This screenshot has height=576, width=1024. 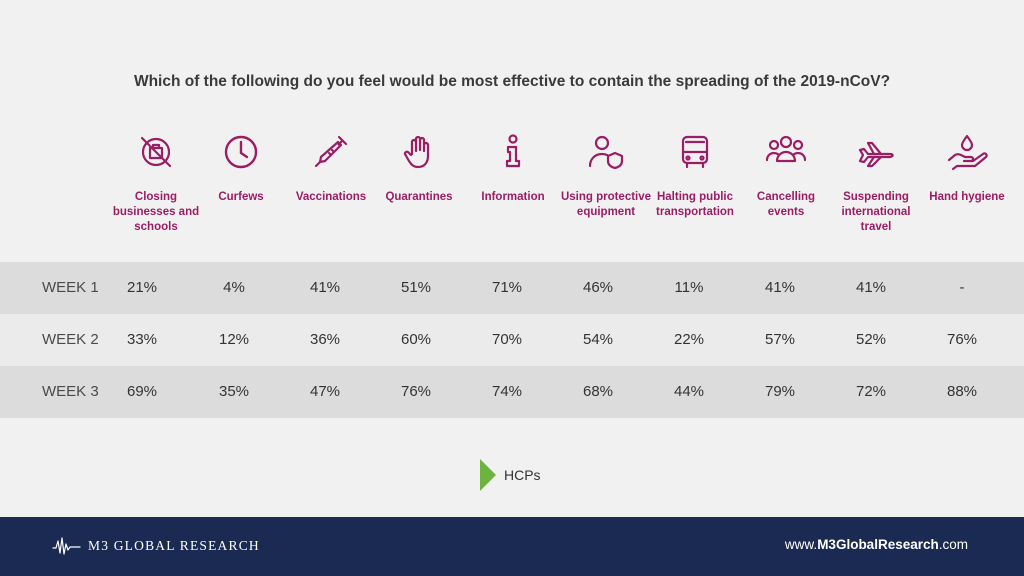 I want to click on column-label: Cancelling events, so click(x=786, y=204).